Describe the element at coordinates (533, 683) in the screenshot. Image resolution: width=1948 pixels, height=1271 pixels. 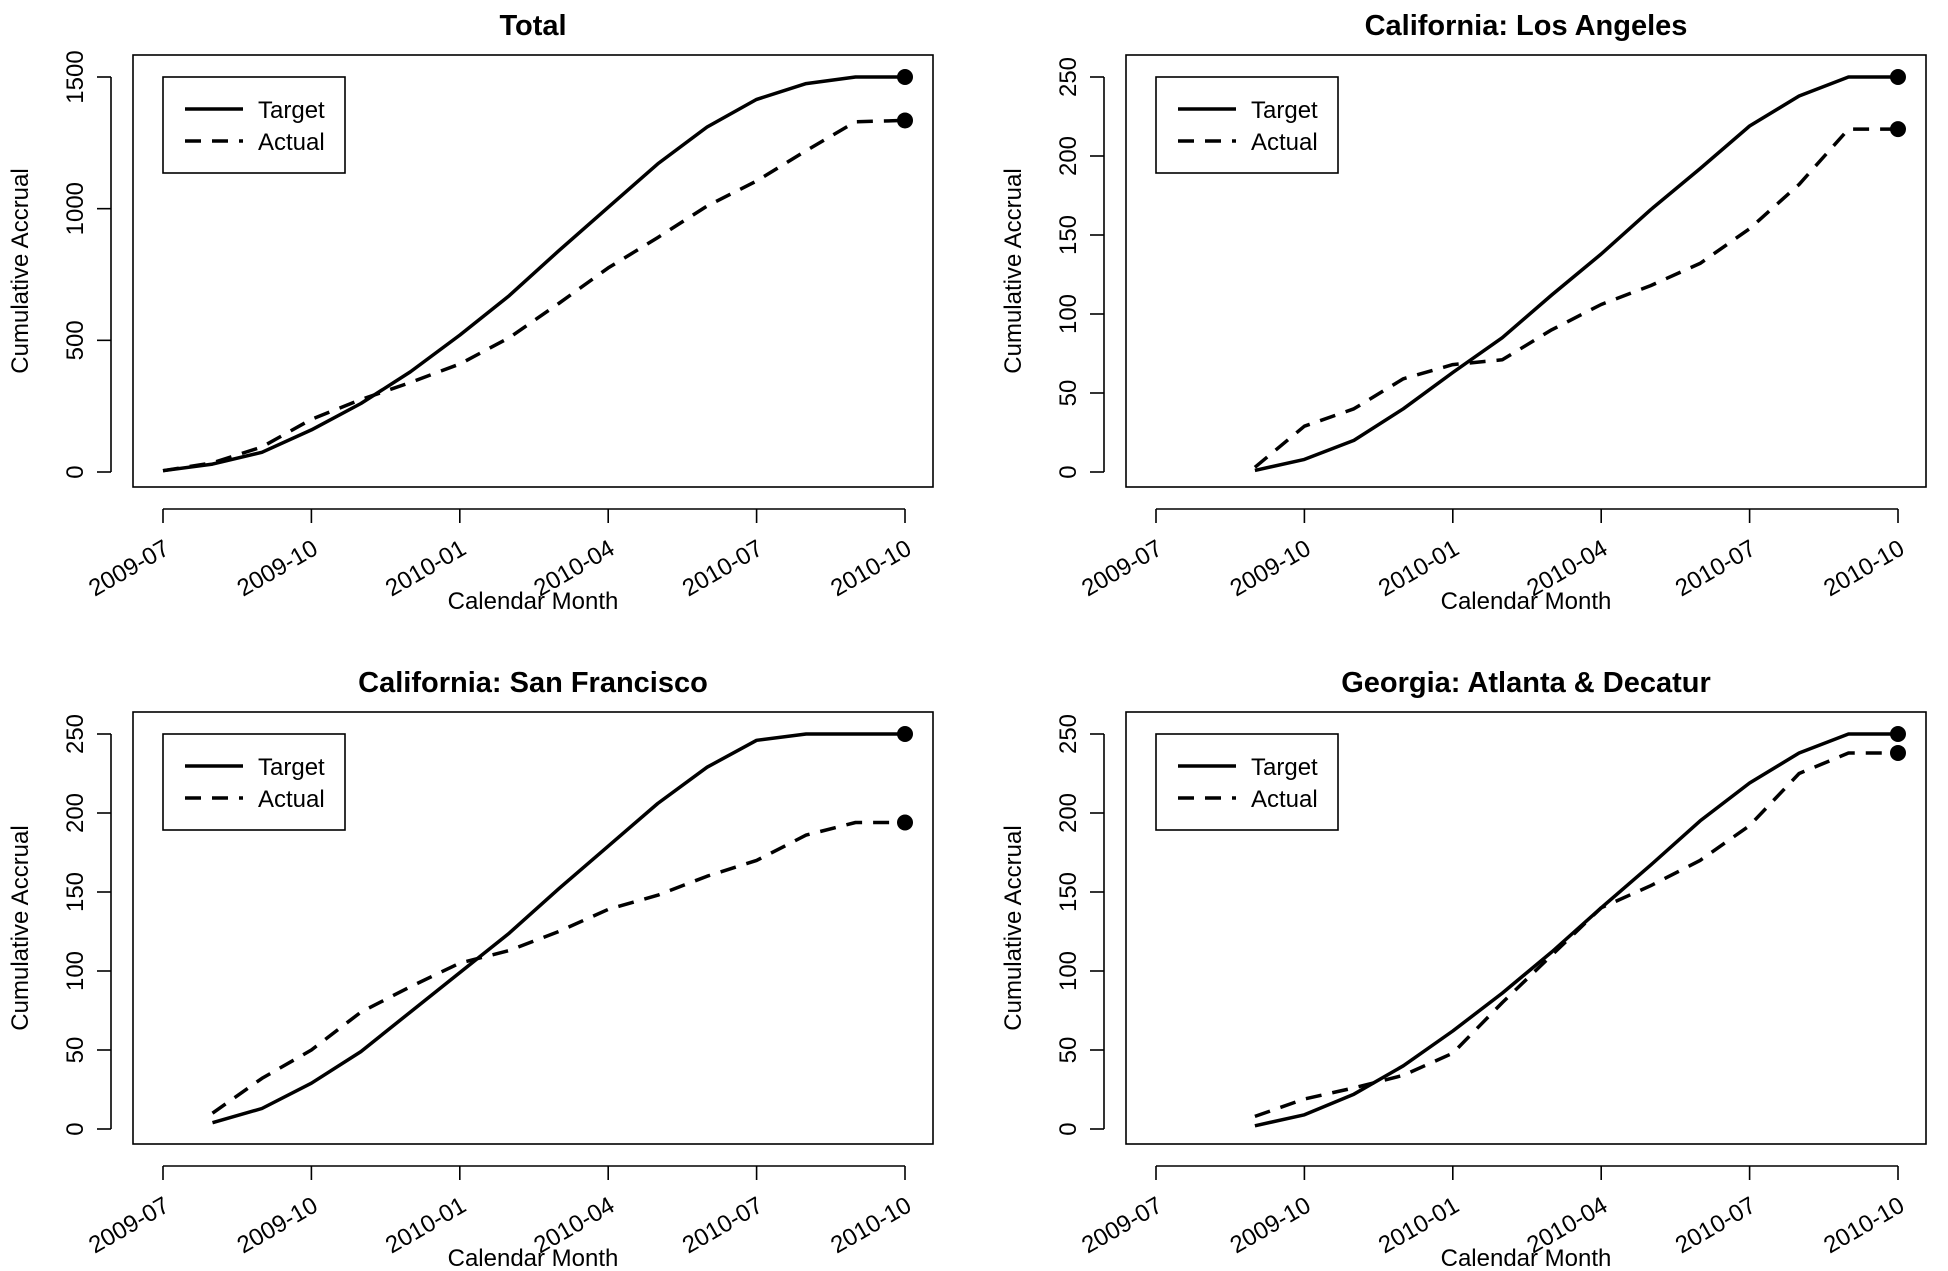
I see `chart-title: California: San Francisco` at that location.